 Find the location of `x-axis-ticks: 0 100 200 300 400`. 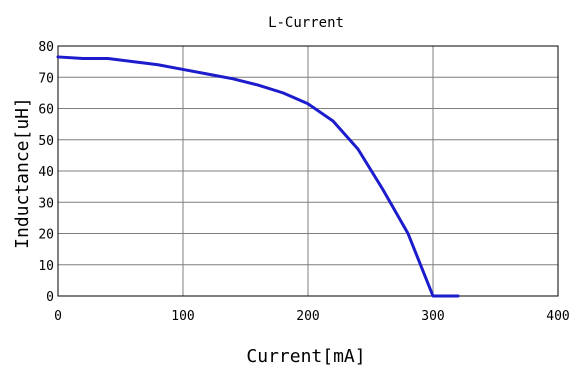

x-axis-ticks: 0 100 200 300 400 is located at coordinates (312, 316).